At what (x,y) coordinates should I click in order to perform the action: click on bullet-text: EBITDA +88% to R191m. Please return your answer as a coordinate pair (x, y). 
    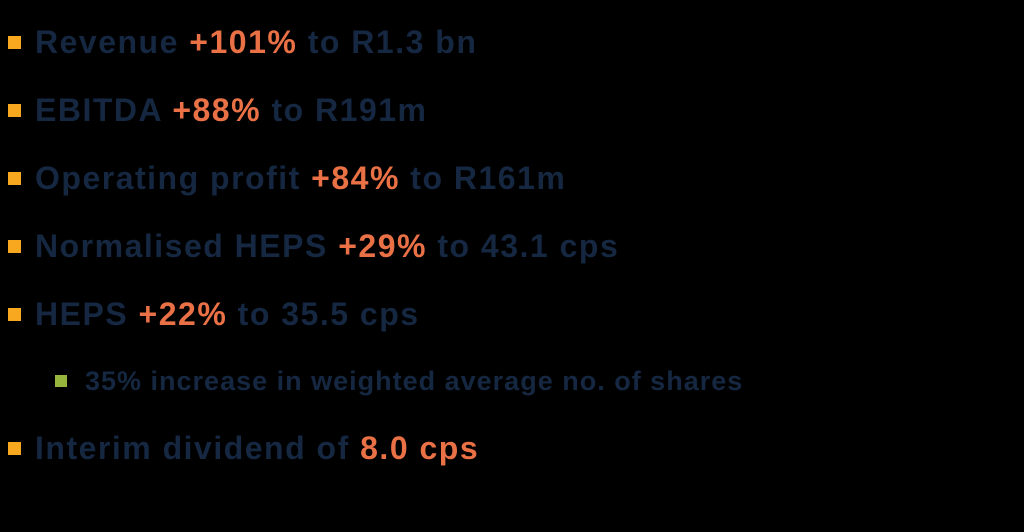
    Looking at the image, I should click on (231, 110).